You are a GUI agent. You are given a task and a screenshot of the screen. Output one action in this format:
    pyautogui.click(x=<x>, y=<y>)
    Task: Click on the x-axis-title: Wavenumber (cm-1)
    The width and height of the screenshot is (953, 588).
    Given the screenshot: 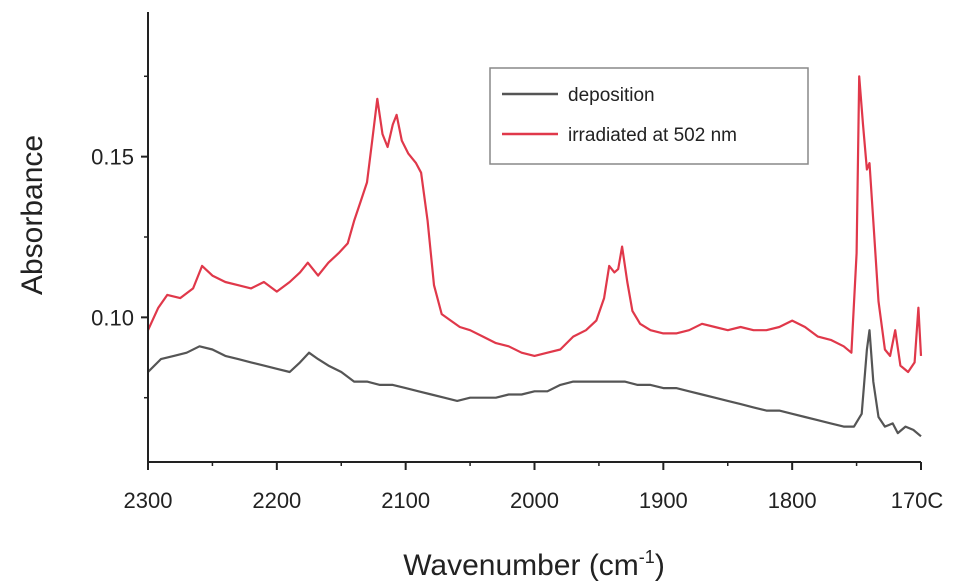 What is the action you would take?
    pyautogui.click(x=534, y=564)
    